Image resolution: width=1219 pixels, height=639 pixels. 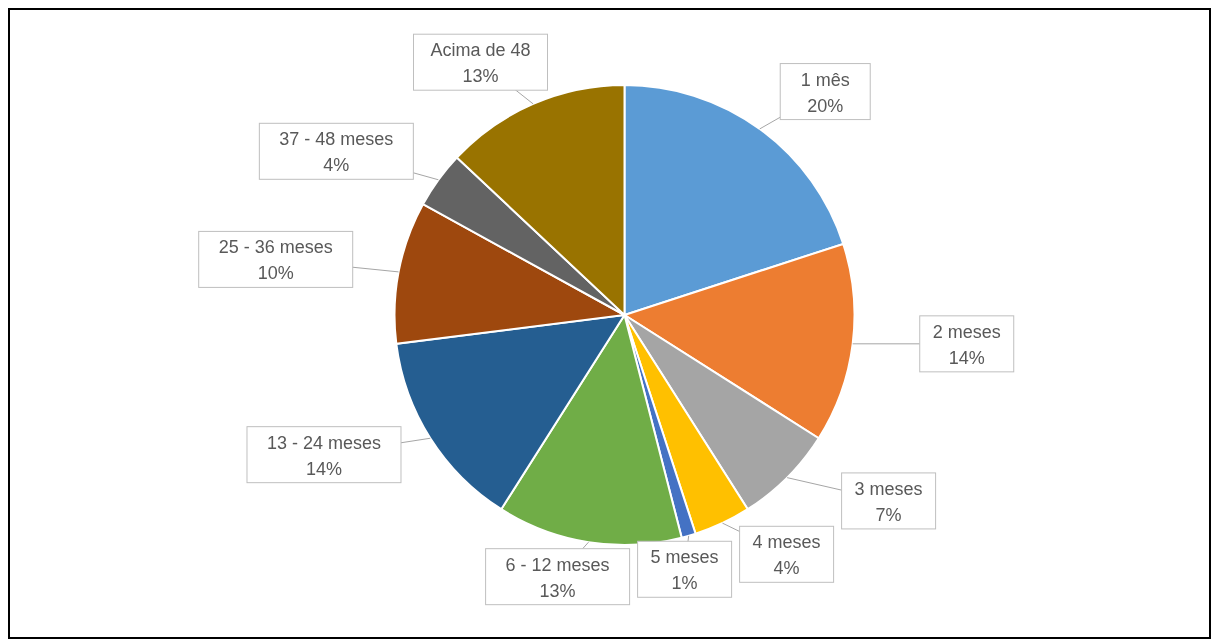 What do you see at coordinates (888, 488) in the screenshot?
I see `slice-label: 3 meses` at bounding box center [888, 488].